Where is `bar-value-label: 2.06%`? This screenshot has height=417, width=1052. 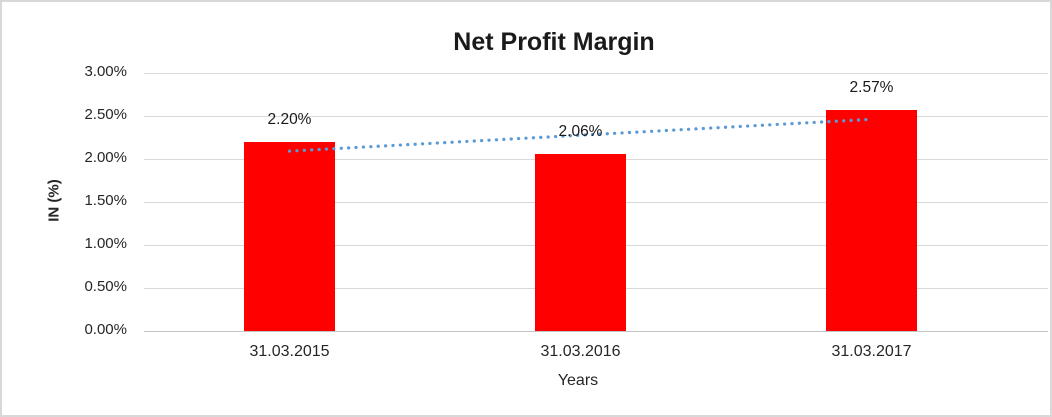
bar-value-label: 2.06% is located at coordinates (580, 131).